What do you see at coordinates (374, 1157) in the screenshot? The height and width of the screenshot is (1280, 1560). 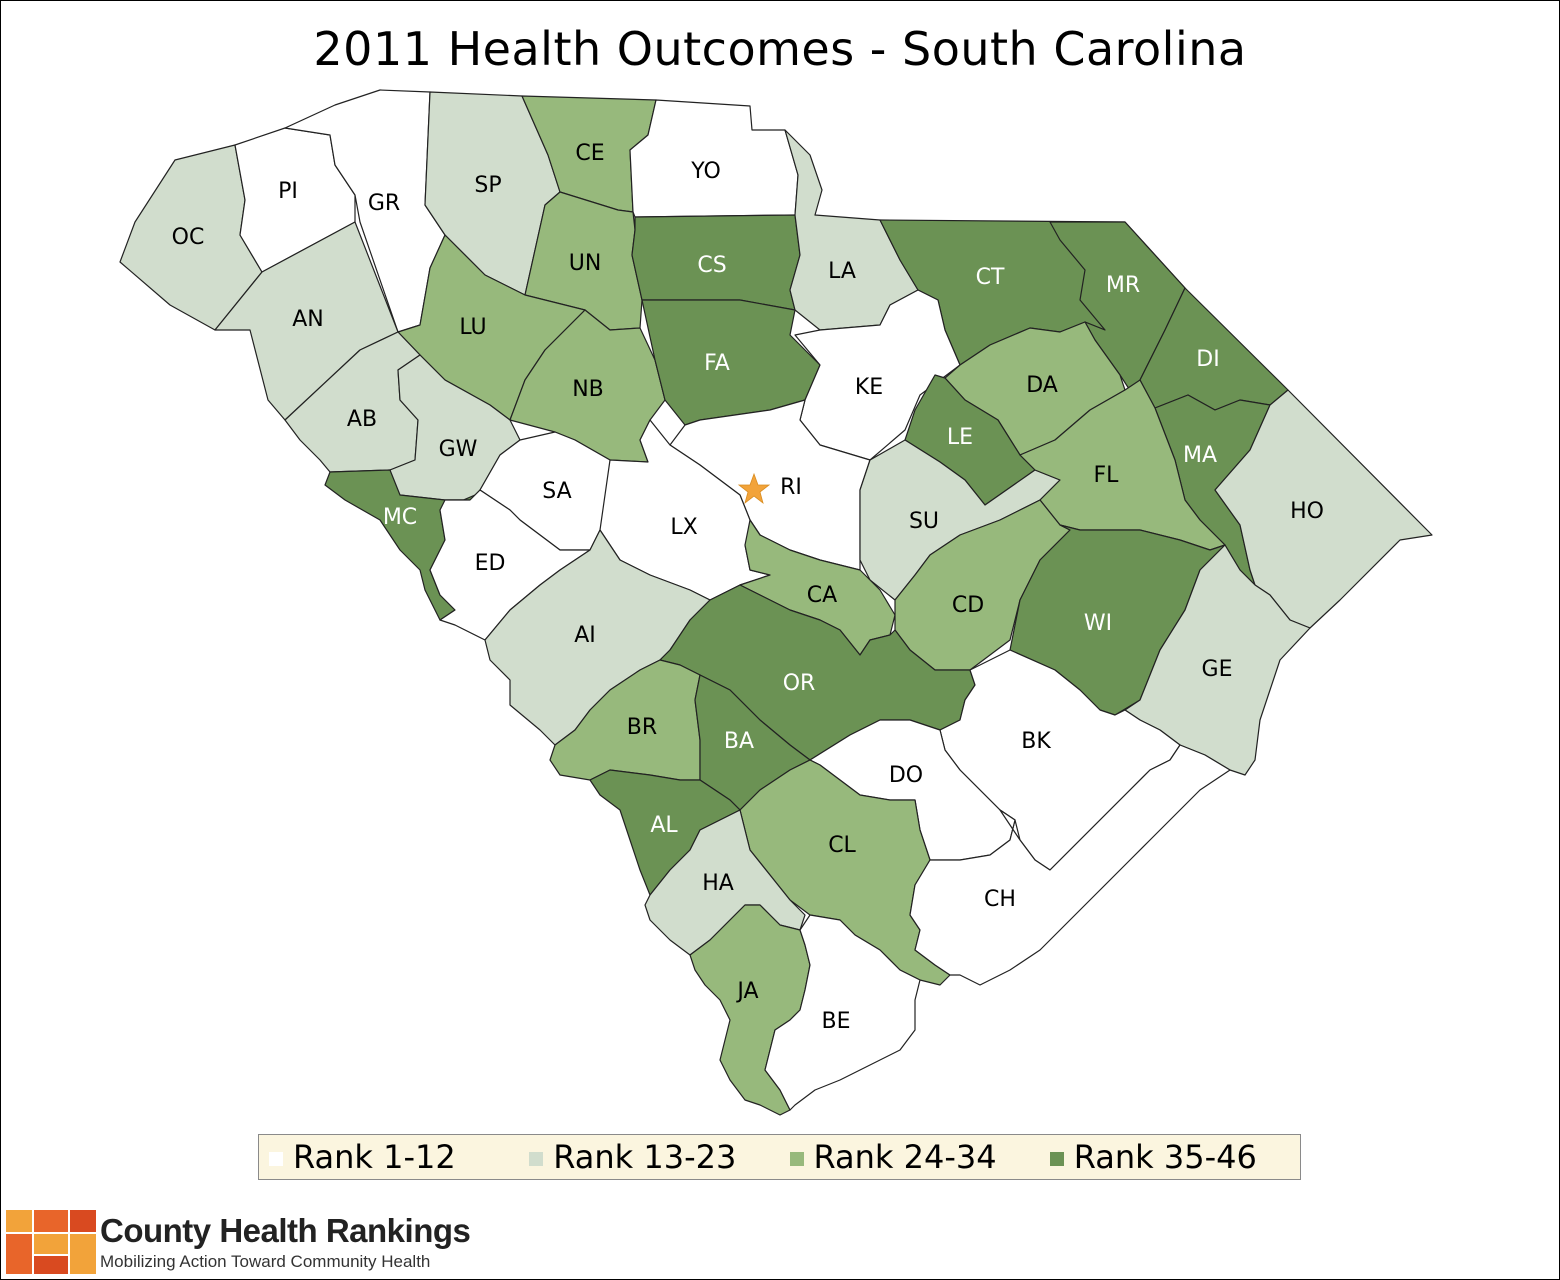 I see `legend-label: Rank 1-12` at bounding box center [374, 1157].